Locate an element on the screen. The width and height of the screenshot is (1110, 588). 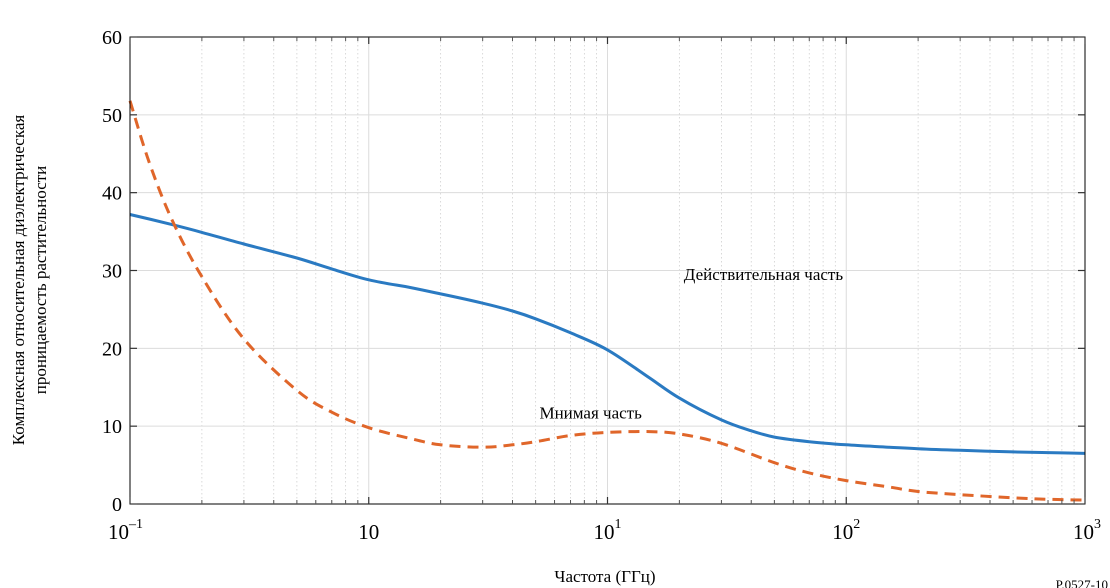
y-tick-label: 10 is located at coordinates (112, 427).